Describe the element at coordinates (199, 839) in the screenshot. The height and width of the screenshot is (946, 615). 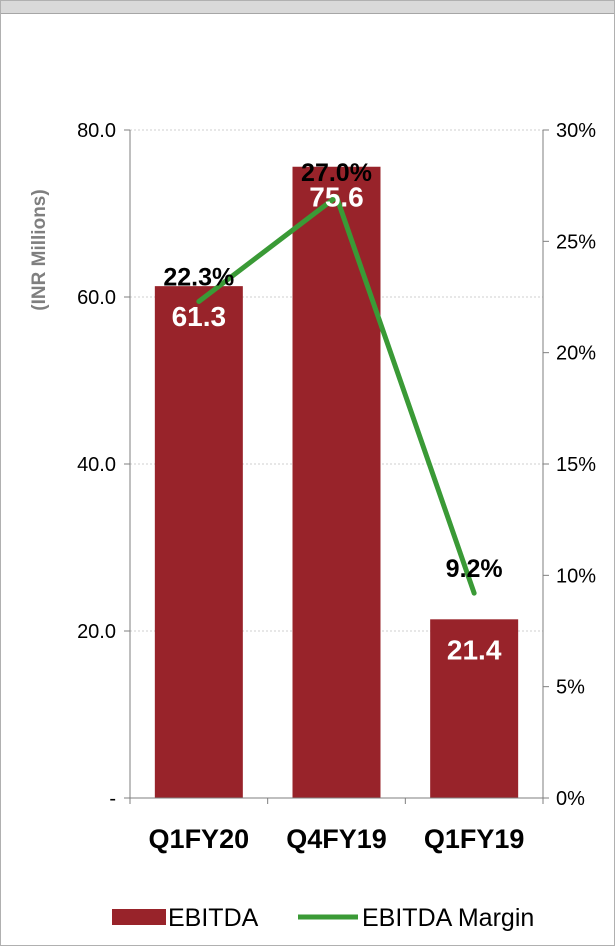
I see `x-category-label: Q1FY20` at that location.